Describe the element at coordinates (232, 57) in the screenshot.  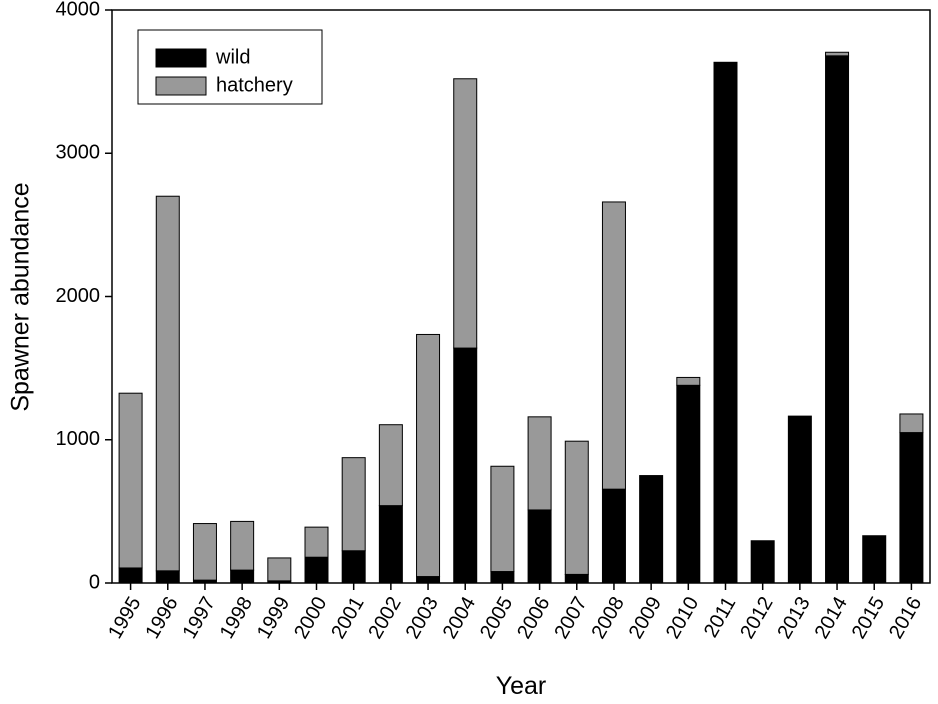
I see `legend-label: wild` at that location.